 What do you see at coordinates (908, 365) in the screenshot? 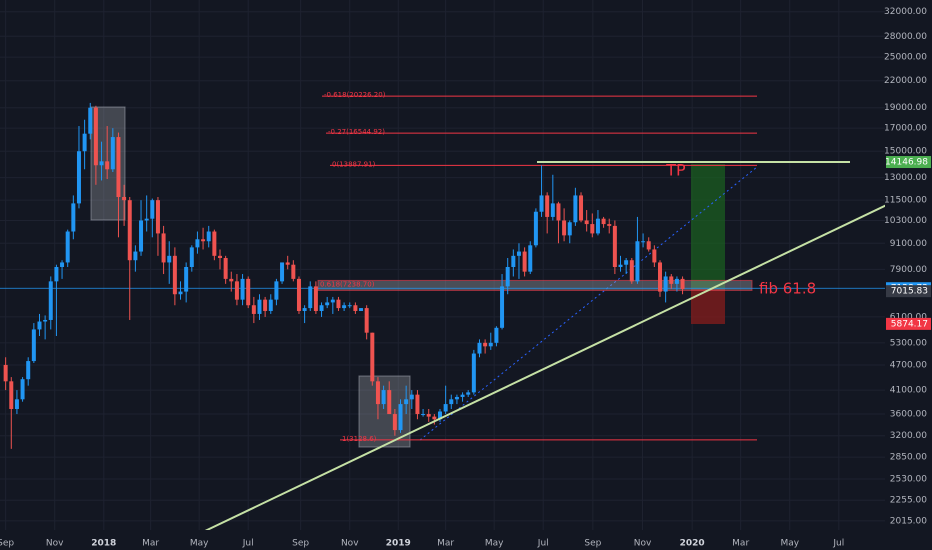
I see `y-tick-label: 4700.00` at bounding box center [908, 365].